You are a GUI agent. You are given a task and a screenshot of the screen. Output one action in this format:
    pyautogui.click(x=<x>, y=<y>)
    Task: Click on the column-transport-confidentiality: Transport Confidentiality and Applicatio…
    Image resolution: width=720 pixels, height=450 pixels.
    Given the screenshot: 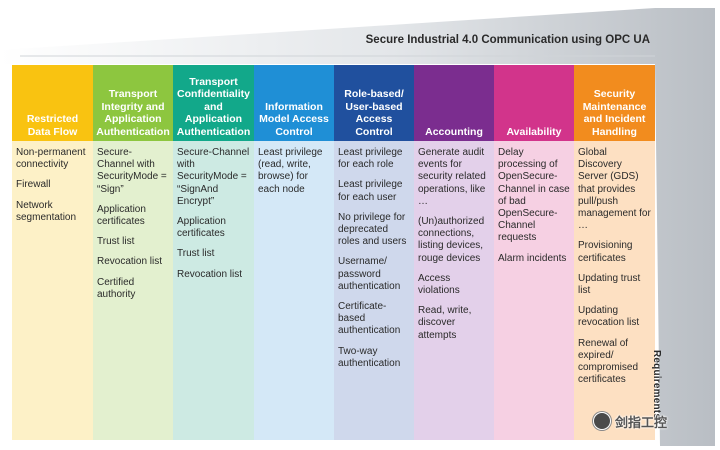 What is the action you would take?
    pyautogui.click(x=213, y=252)
    